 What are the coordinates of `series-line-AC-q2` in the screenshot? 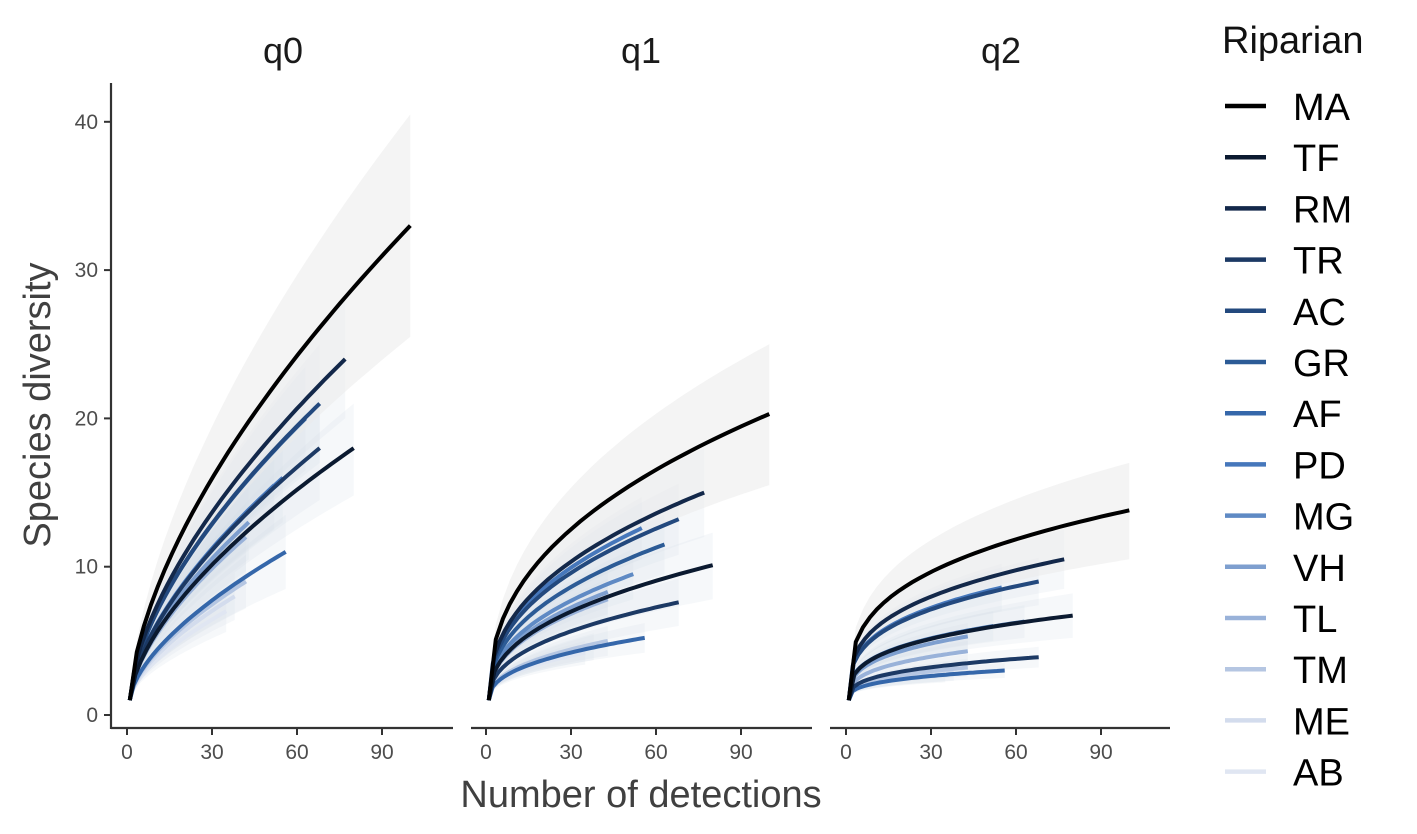 It's located at (943, 640).